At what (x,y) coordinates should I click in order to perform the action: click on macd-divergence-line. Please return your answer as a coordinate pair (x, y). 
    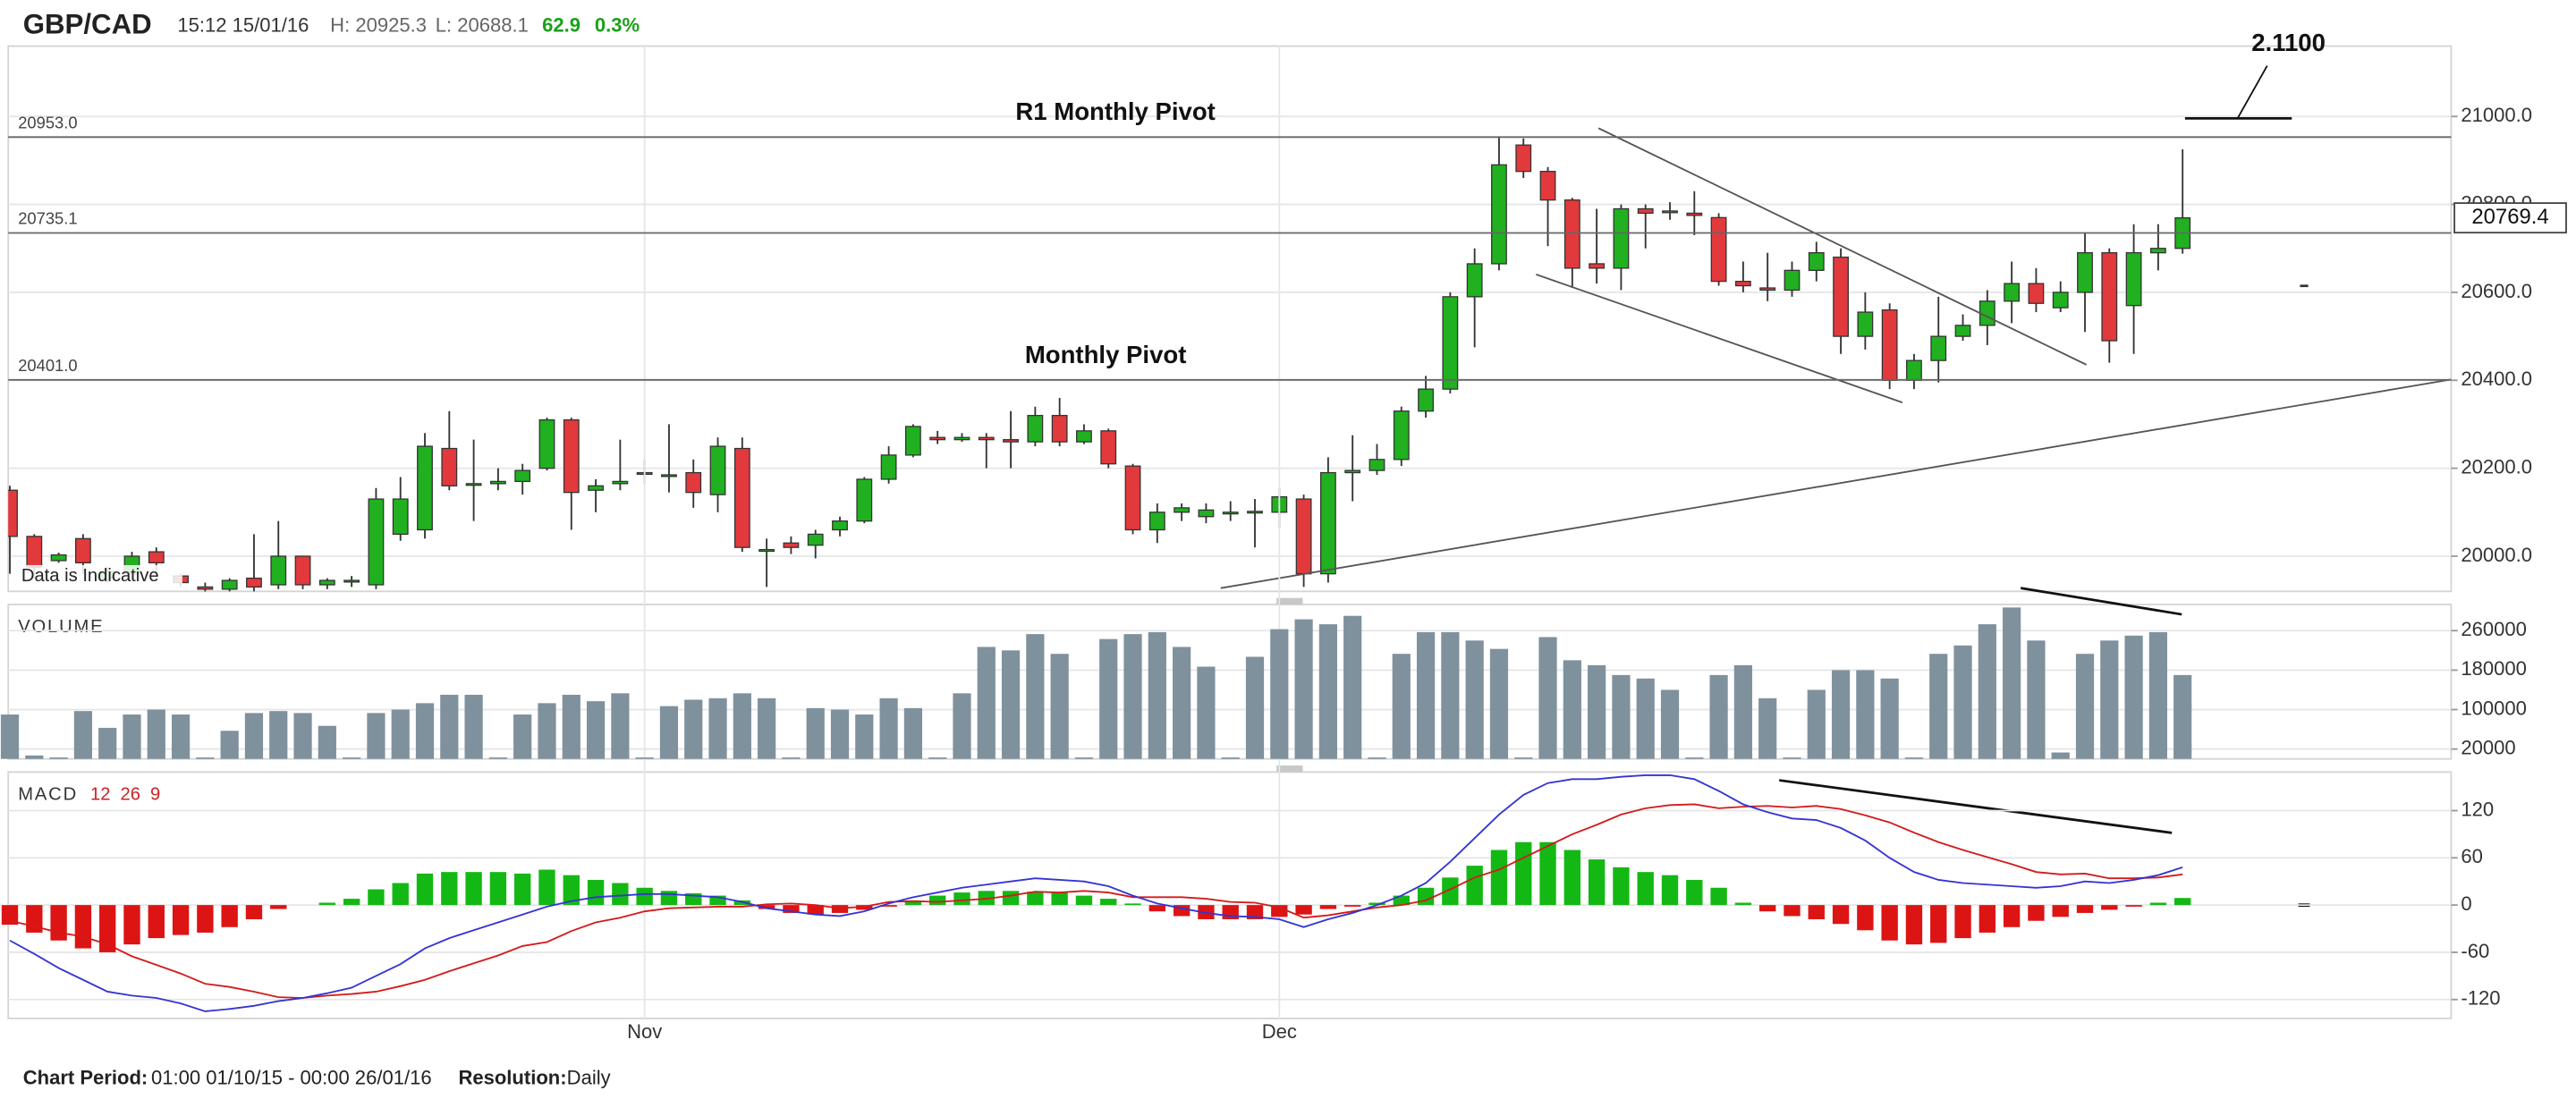
    Looking at the image, I should click on (1976, 806).